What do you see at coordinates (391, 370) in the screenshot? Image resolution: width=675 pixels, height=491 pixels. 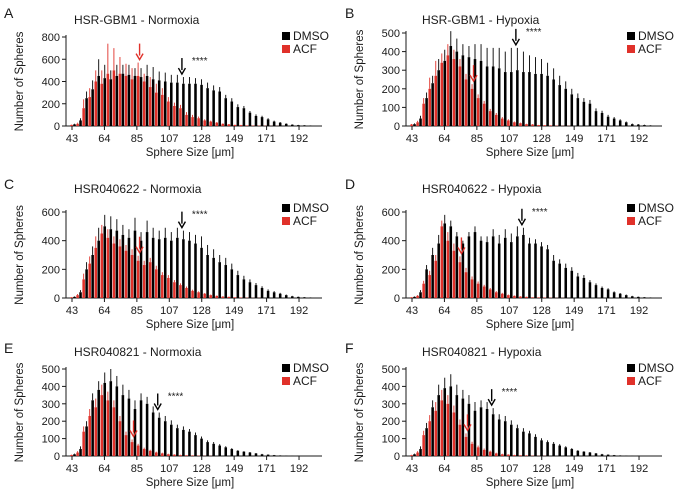 I see `y-tick-label: 500` at bounding box center [391, 370].